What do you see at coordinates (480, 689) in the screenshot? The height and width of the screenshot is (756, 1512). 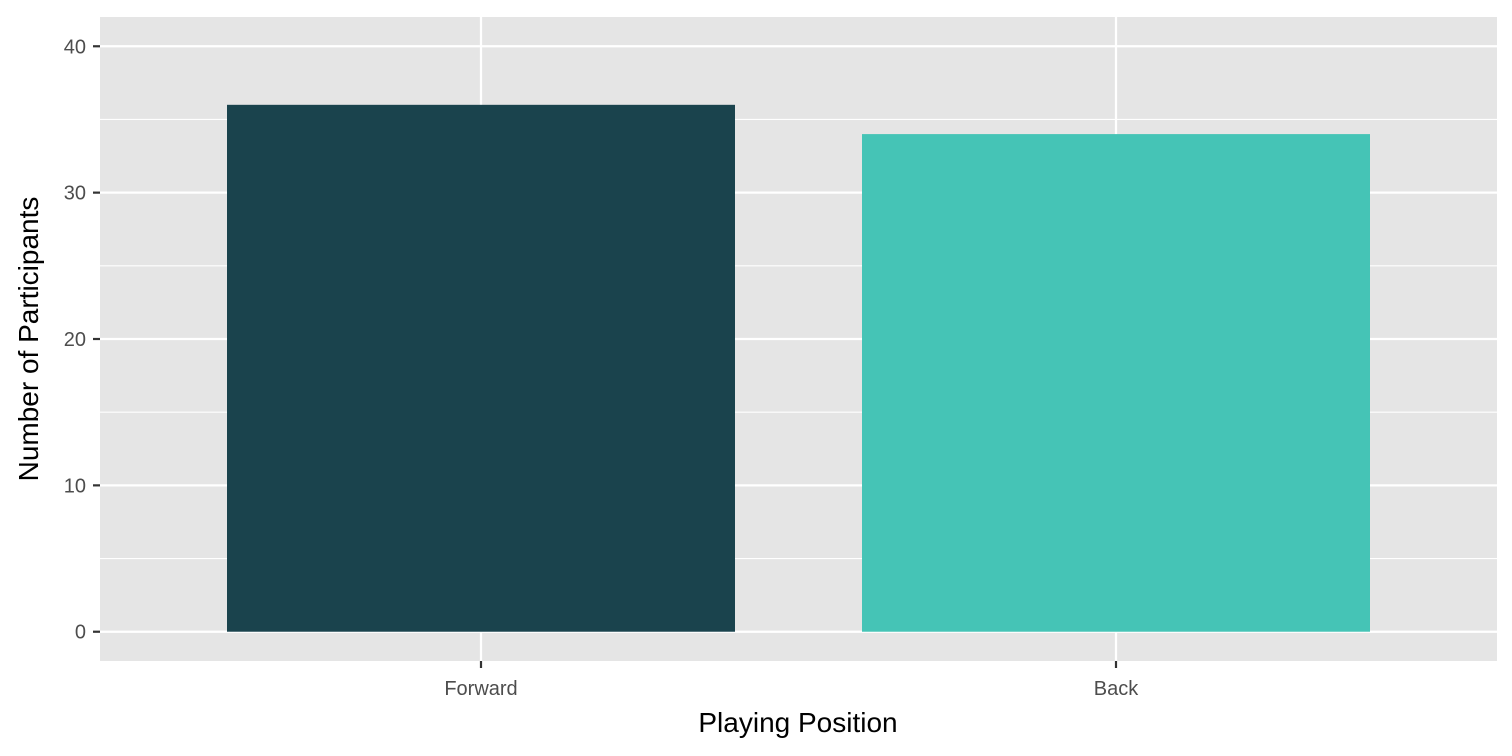 I see `x-tick-label: Forward` at bounding box center [480, 689].